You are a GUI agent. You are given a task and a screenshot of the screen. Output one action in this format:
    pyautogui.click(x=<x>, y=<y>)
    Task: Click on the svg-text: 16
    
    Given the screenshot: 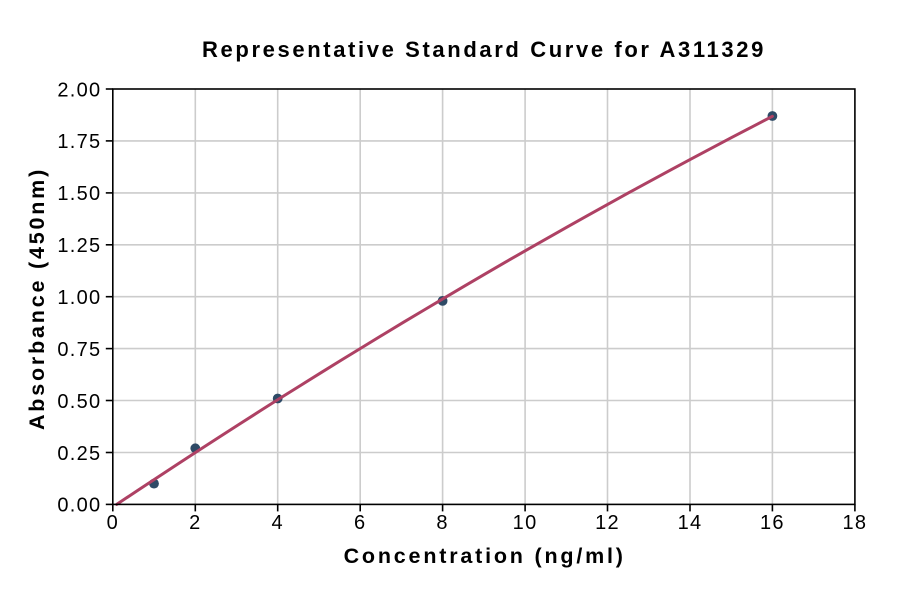 What is the action you would take?
    pyautogui.click(x=772, y=523)
    